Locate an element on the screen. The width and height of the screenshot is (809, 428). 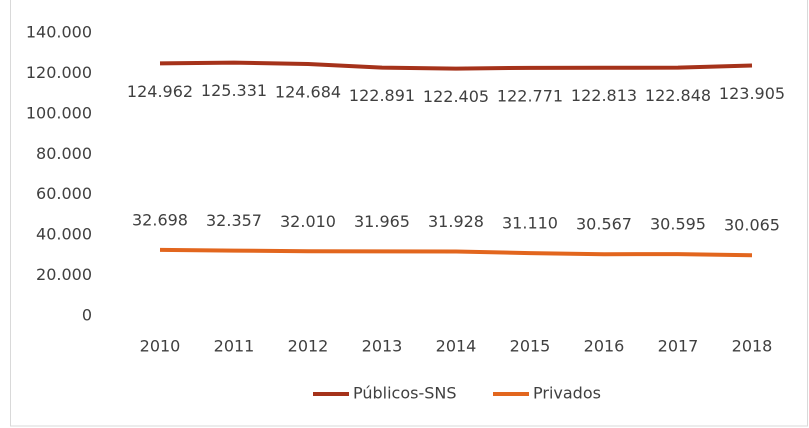
x-tick-label: 2010 is located at coordinates (160, 346).